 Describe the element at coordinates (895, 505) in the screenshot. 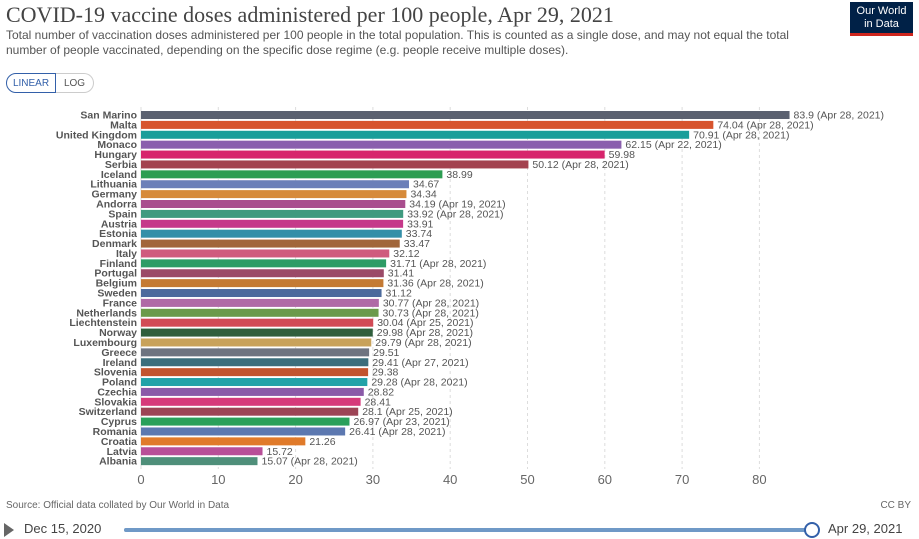

I see `license-link: CC BY` at that location.